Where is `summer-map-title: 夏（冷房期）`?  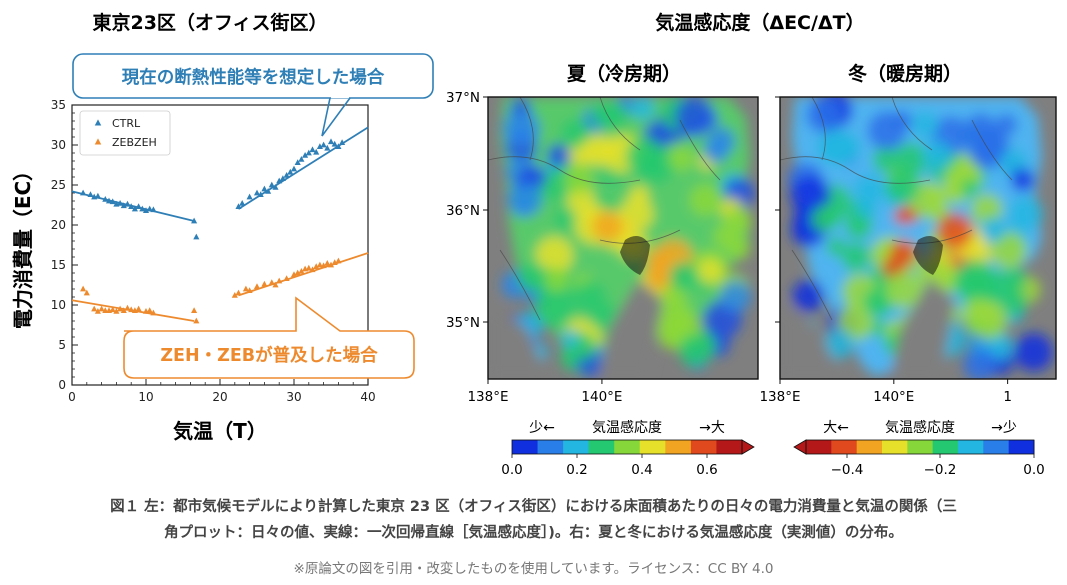 summer-map-title: 夏（冷房期） is located at coordinates (624, 73).